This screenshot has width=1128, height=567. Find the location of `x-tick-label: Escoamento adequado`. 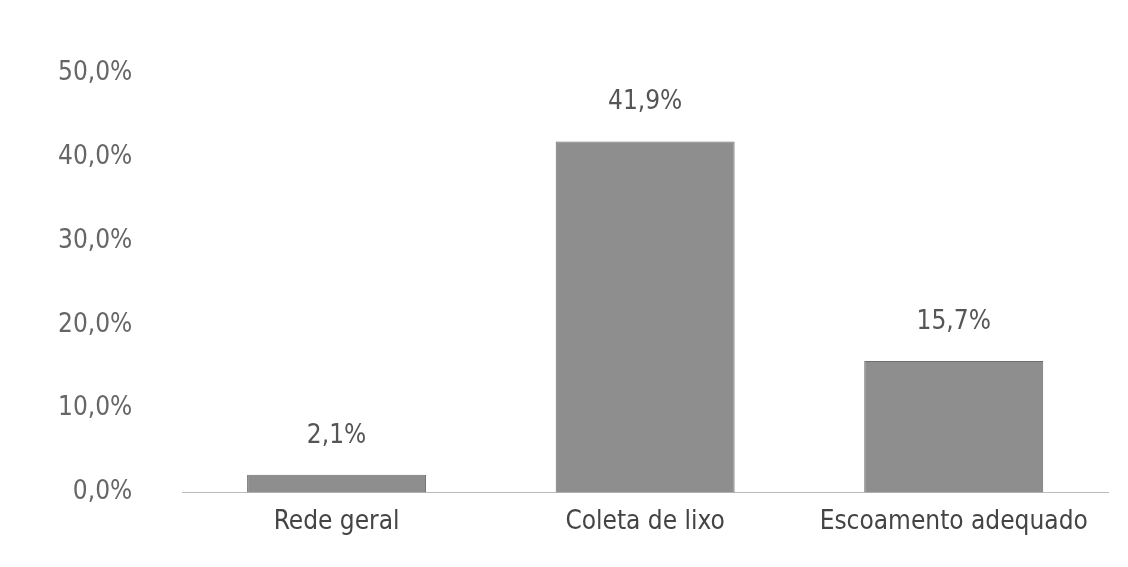

x-tick-label: Escoamento adequado is located at coordinates (953, 519).